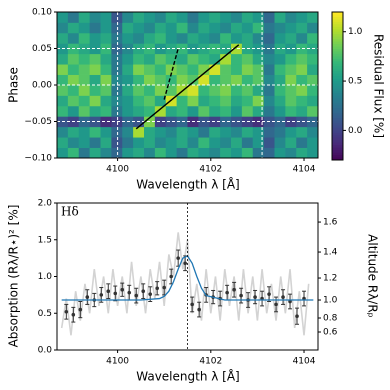 The height and width of the screenshot is (390, 390). What do you see at coordinates (38, 159) in the screenshot?
I see `y-tick-label: −0.10` at bounding box center [38, 159].